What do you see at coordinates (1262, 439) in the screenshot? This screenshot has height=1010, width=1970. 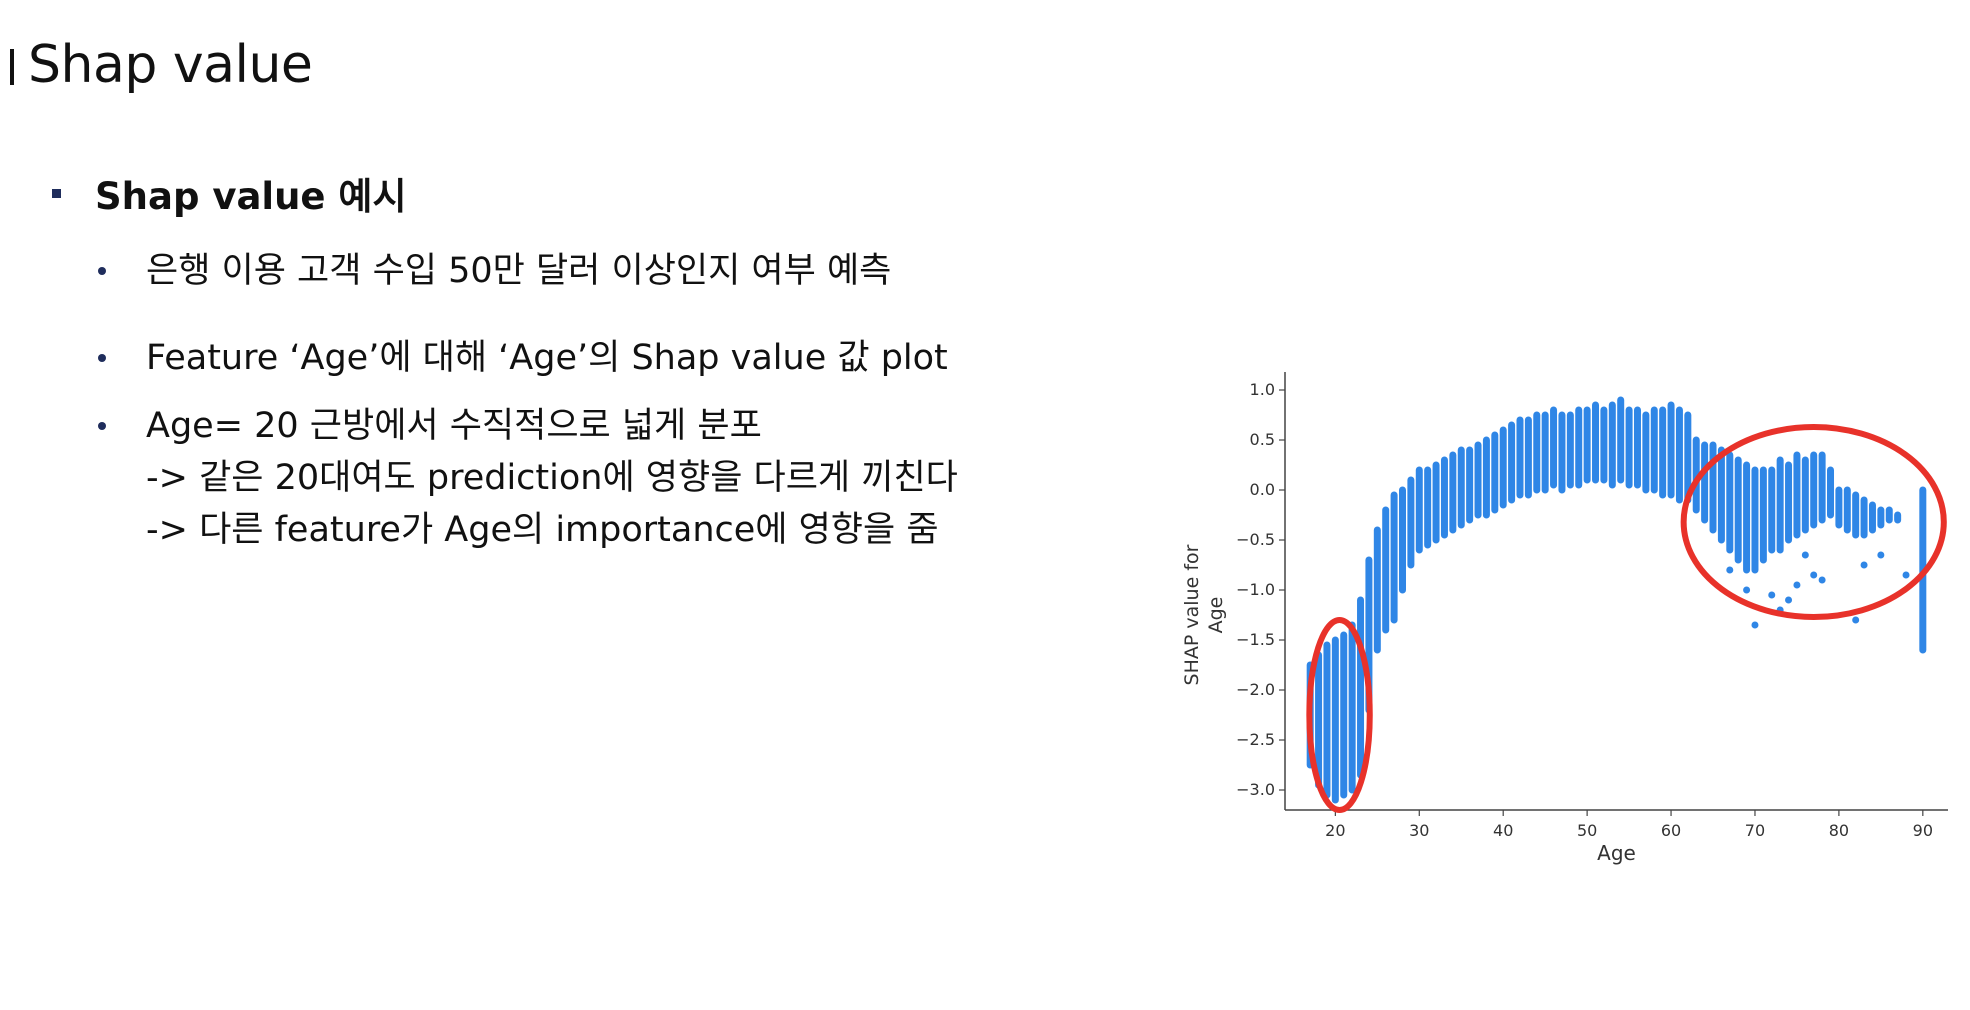 I see `y-tick-label: 0.5` at bounding box center [1262, 439].